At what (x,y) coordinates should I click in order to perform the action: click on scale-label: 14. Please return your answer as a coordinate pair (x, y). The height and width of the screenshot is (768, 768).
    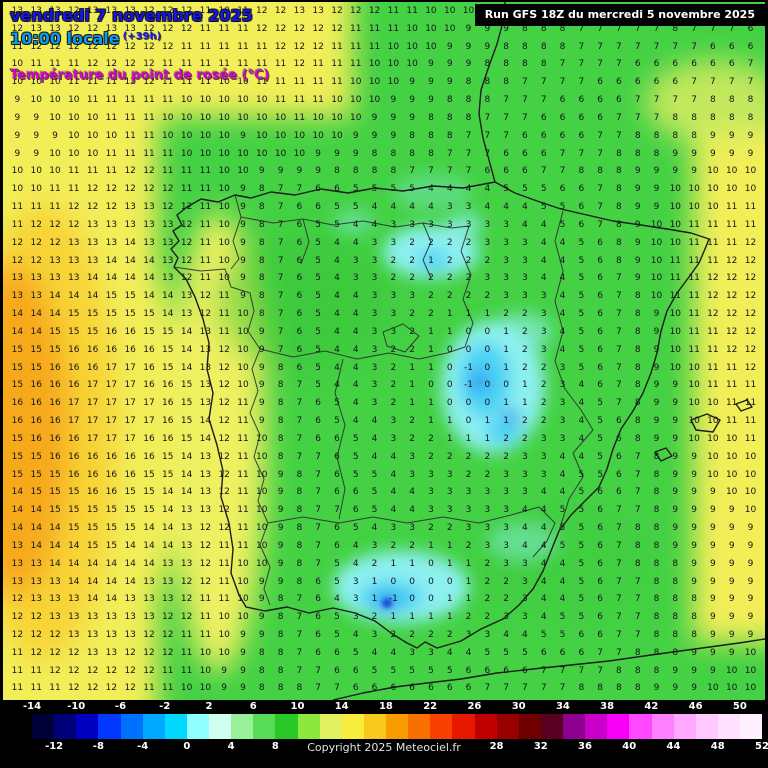
    Looking at the image, I should click on (341, 706).